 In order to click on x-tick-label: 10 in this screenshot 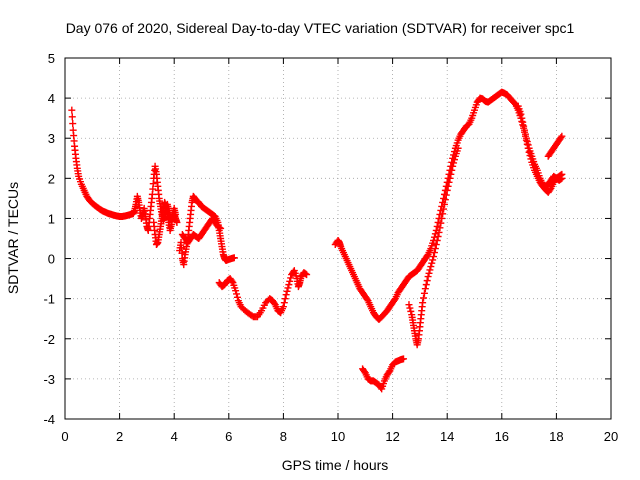, I will do `click(338, 436)`.